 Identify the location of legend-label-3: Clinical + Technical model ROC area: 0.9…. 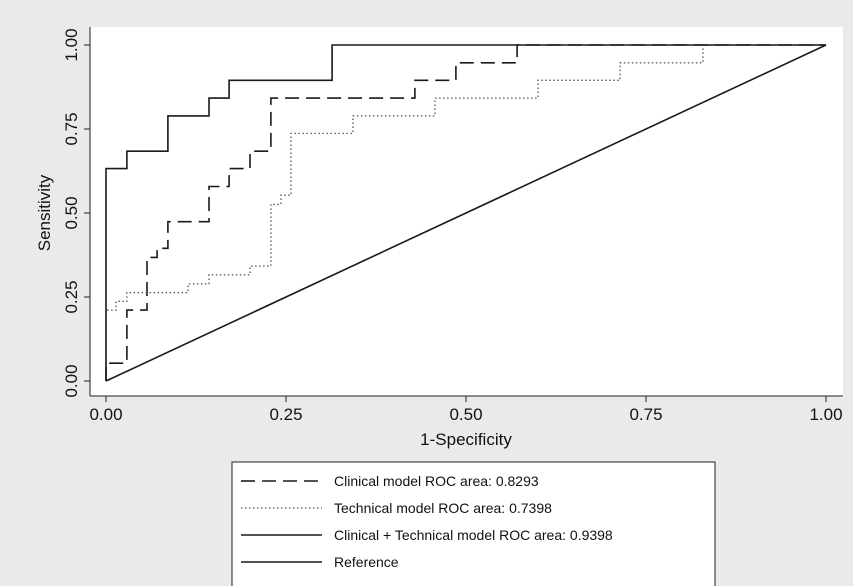
(473, 535).